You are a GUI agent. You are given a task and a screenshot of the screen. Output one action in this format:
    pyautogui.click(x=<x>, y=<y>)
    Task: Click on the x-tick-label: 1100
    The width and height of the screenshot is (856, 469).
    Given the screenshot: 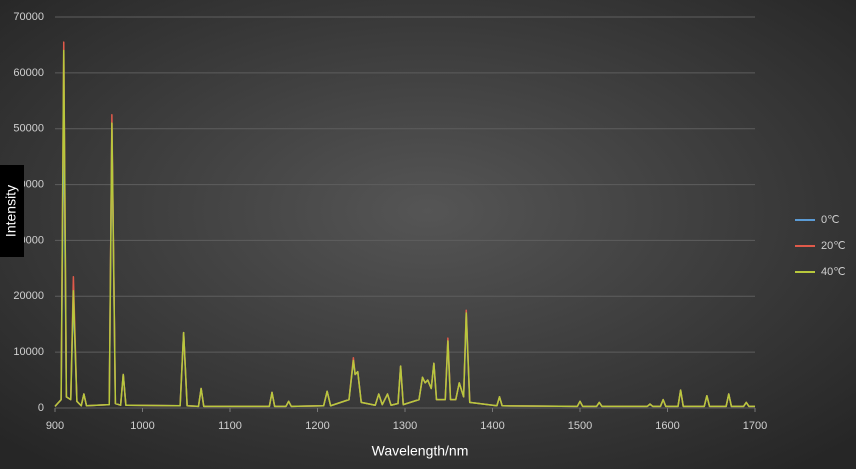 What is the action you would take?
    pyautogui.click(x=230, y=426)
    